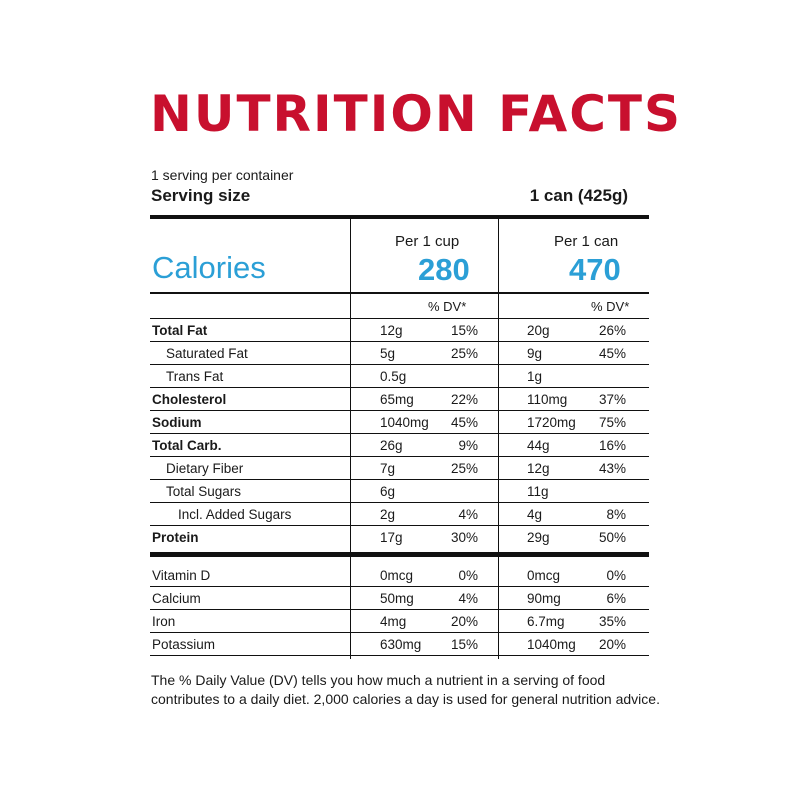 The height and width of the screenshot is (800, 800). Describe the element at coordinates (547, 399) in the screenshot. I see `can-amount: 110mg` at that location.